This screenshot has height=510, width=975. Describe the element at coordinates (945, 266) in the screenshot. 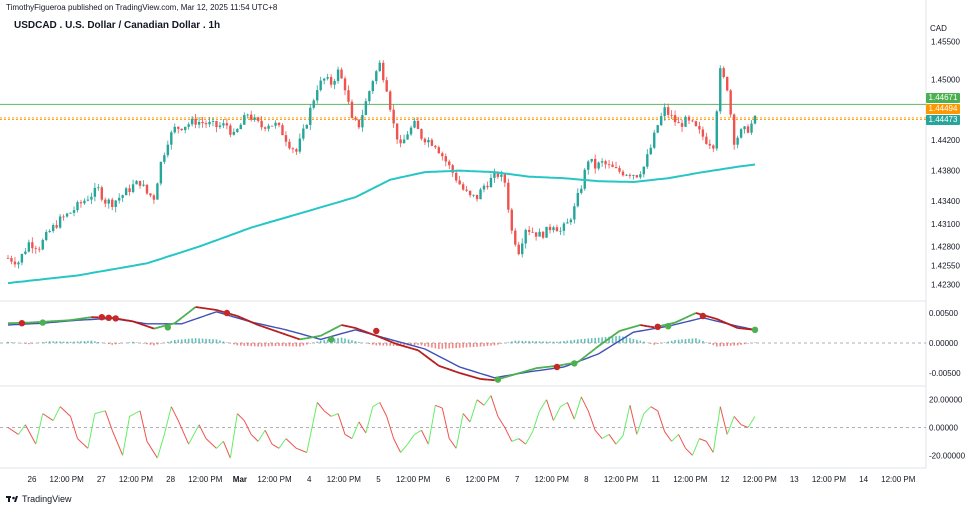

I see `price-axis-tick: 1.42550` at that location.